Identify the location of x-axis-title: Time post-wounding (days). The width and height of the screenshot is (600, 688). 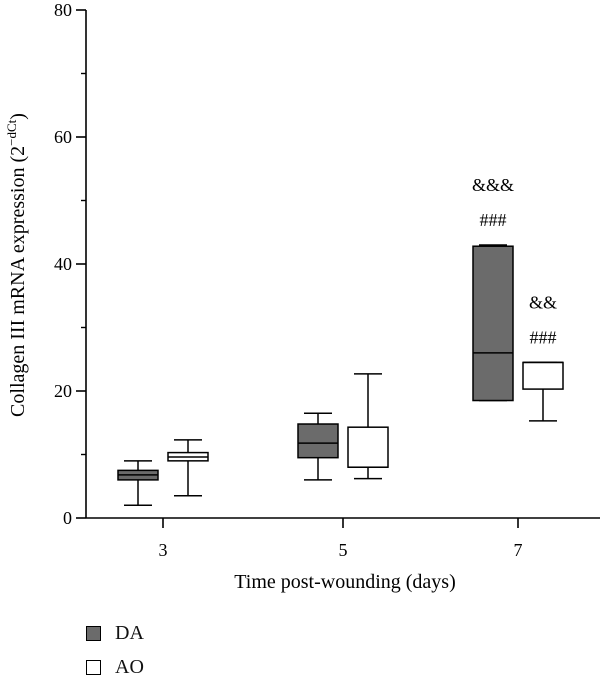
(344, 582).